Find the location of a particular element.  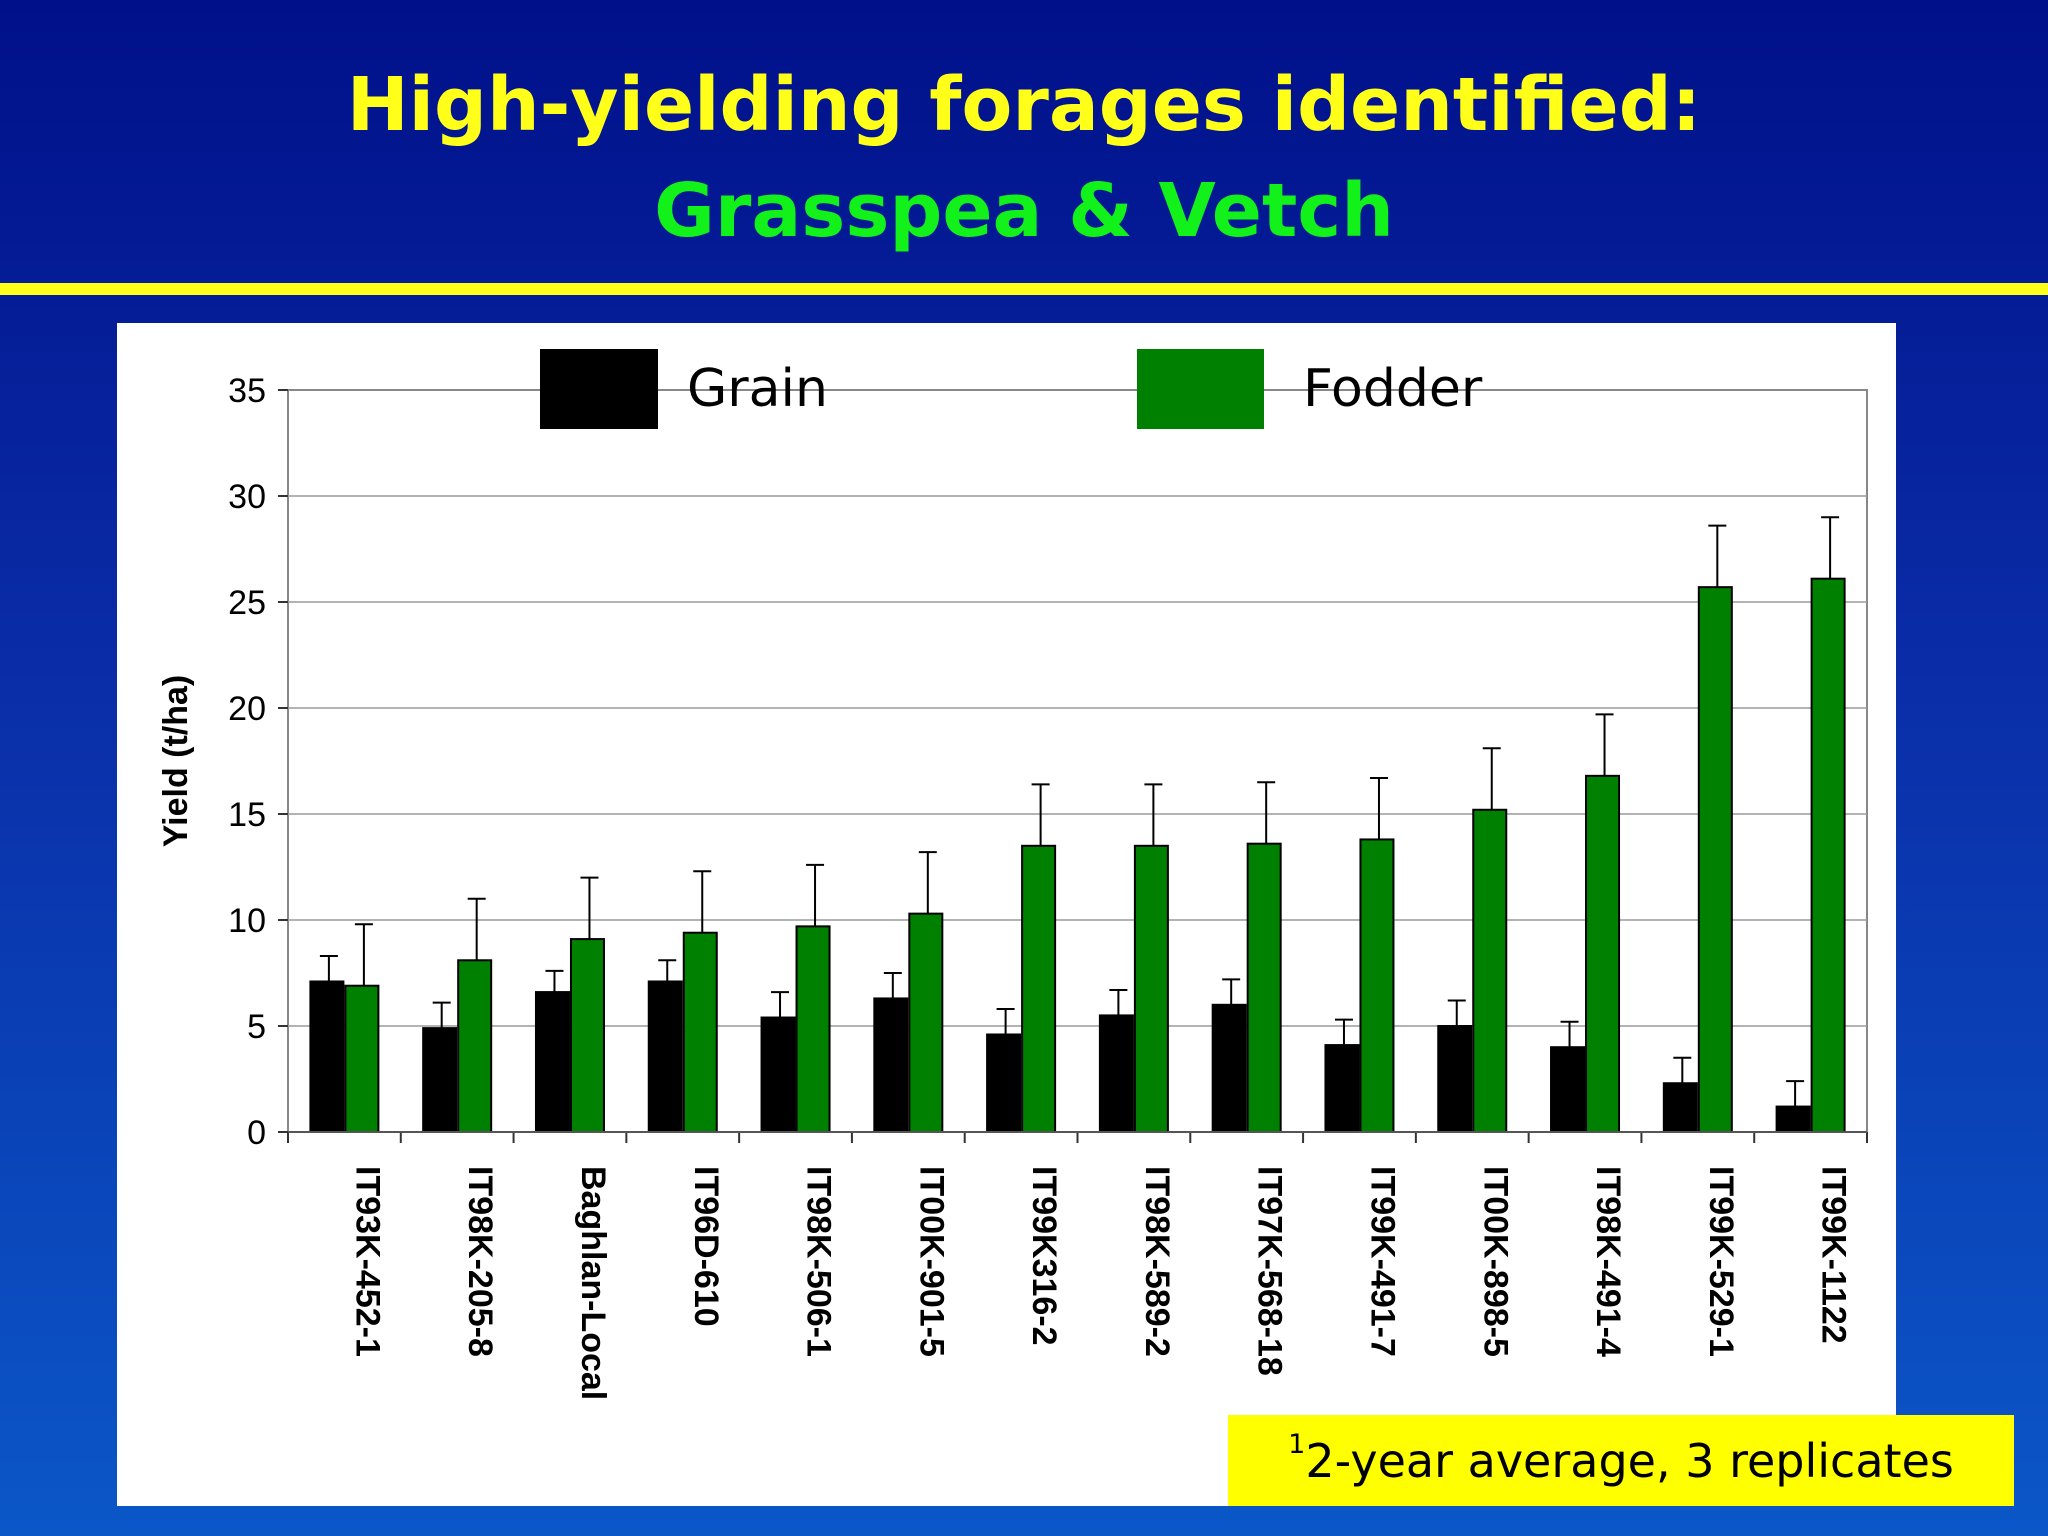

y-tick-label: 25 is located at coordinates (247, 603).